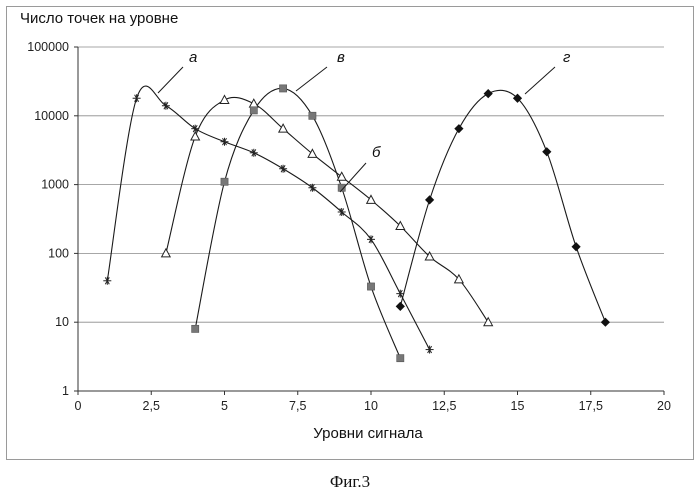 The width and height of the screenshot is (700, 494). Describe the element at coordinates (376, 152) in the screenshot. I see `series-label: б` at that location.